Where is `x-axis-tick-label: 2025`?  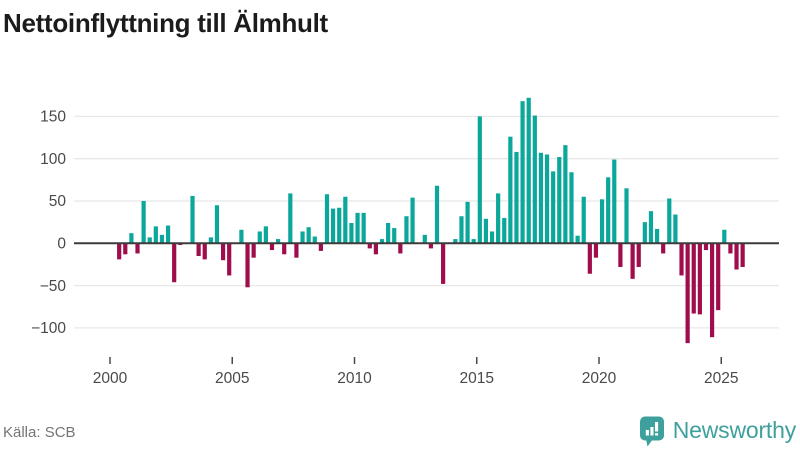
x-axis-tick-label: 2025 is located at coordinates (721, 378).